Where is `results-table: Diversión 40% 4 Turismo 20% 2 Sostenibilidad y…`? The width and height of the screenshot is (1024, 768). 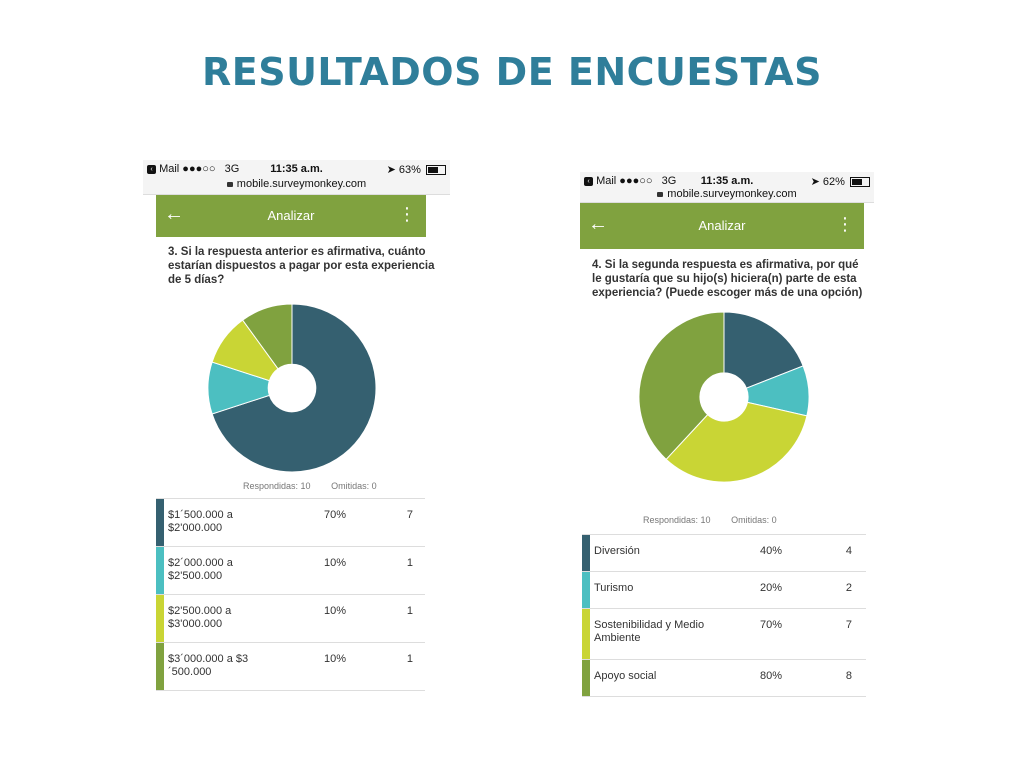
results-table: Diversión 40% 4 Turismo 20% 2 Sostenibilidad y… is located at coordinates (724, 615).